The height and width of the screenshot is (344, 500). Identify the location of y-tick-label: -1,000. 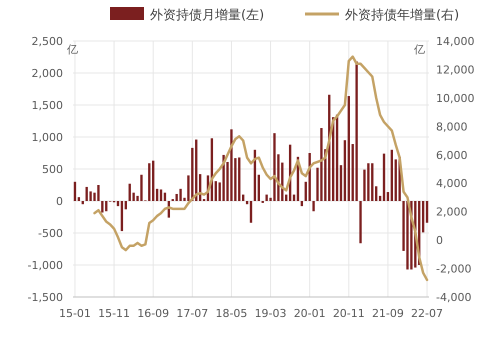
(45, 265).